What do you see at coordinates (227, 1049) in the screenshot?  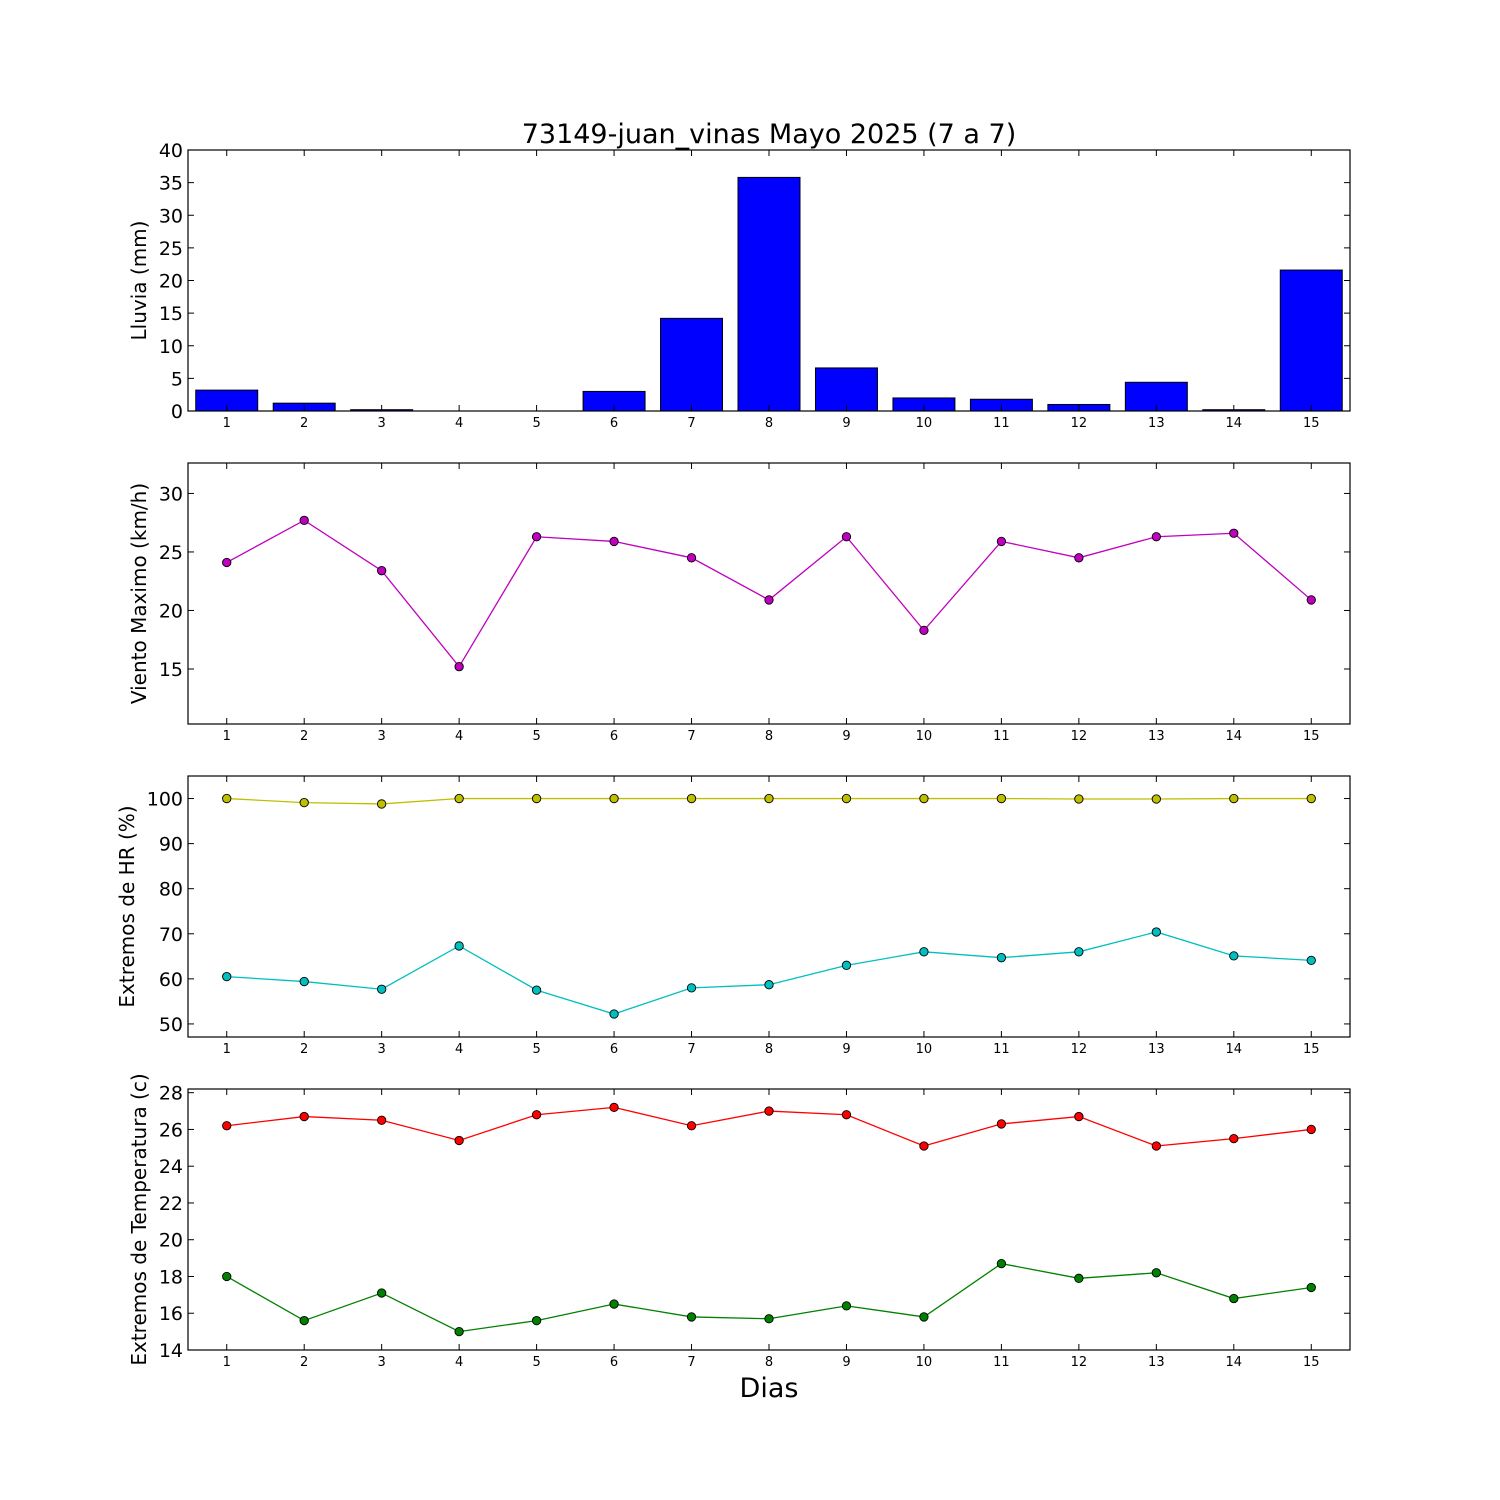 I see `x-tick-label: 1` at bounding box center [227, 1049].